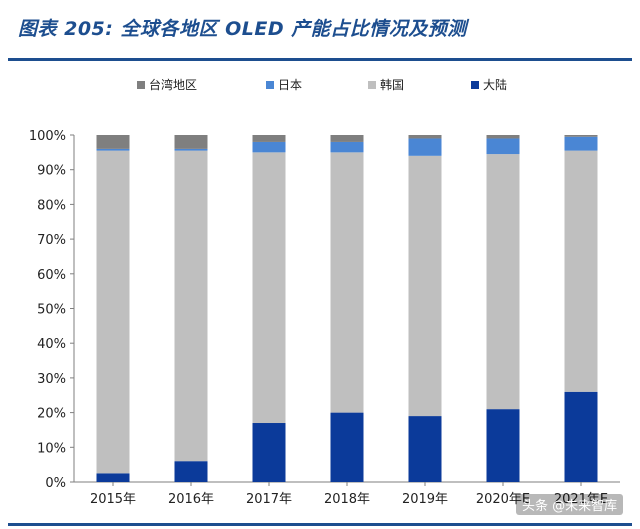 This screenshot has height=529, width=640. What do you see at coordinates (51, 275) in the screenshot?
I see `y-tick-label: 60%` at bounding box center [51, 275].